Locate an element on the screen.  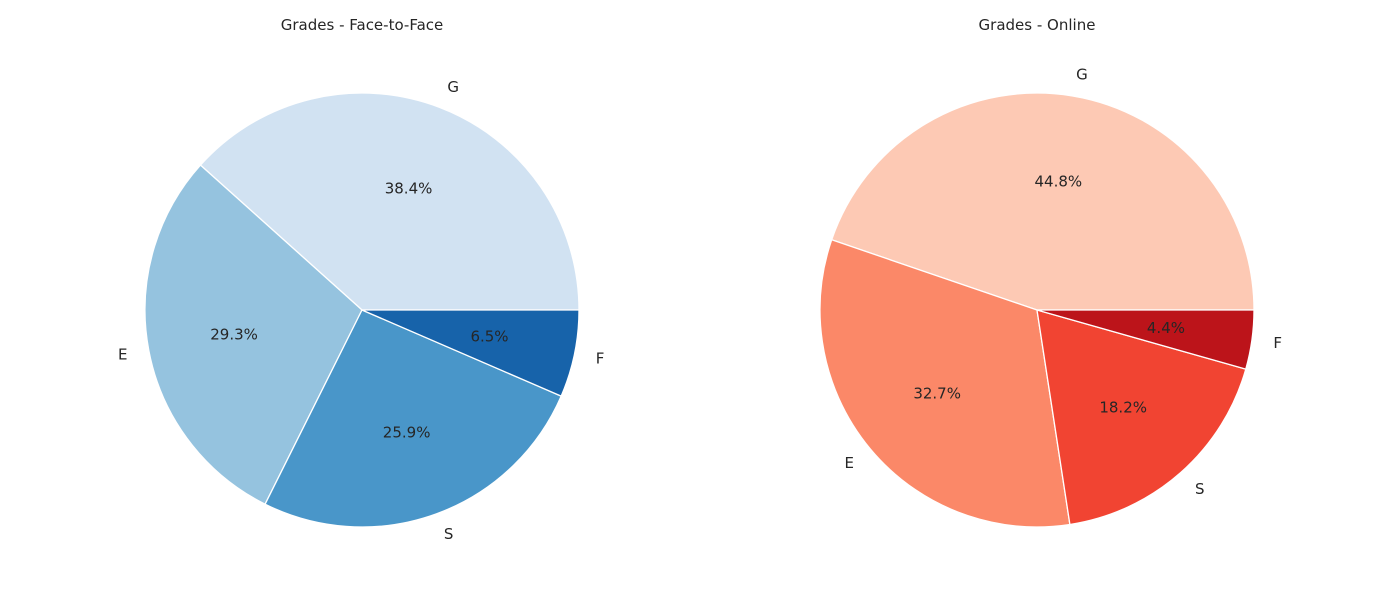
percent-label-f: 4.4% is located at coordinates (1166, 328).